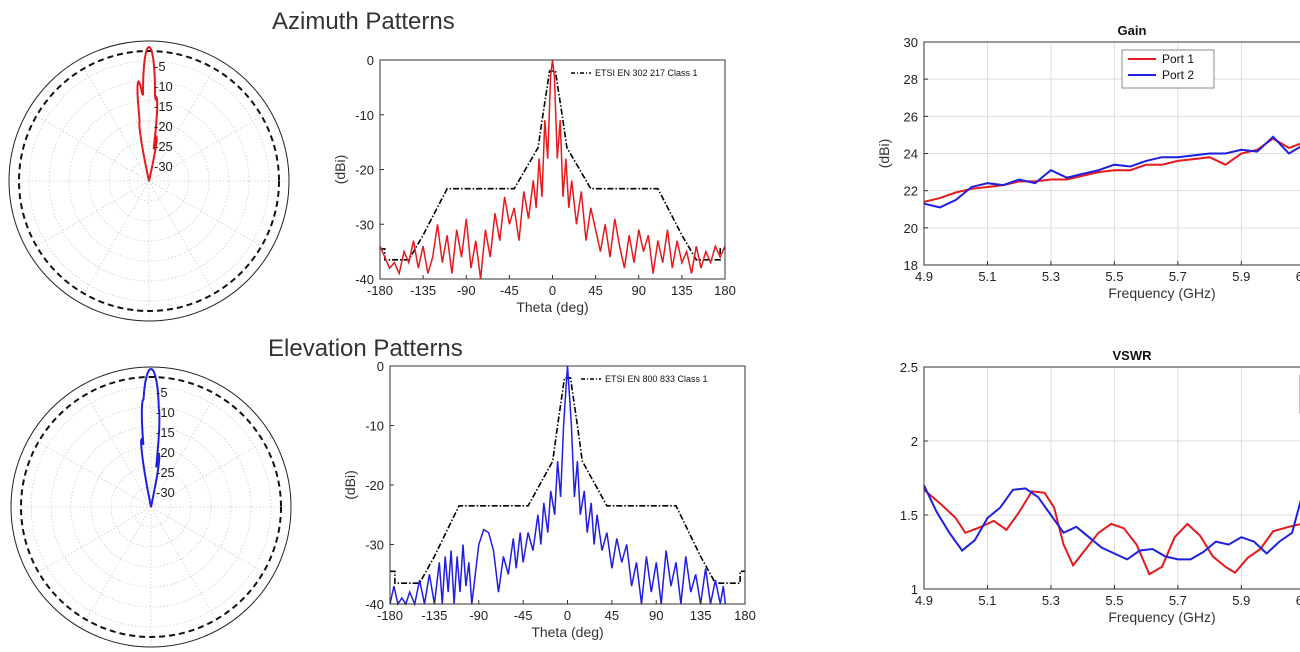 The image size is (1300, 652). Describe the element at coordinates (365, 348) in the screenshot. I see `elevation-section-title: Elevation Patterns` at that location.